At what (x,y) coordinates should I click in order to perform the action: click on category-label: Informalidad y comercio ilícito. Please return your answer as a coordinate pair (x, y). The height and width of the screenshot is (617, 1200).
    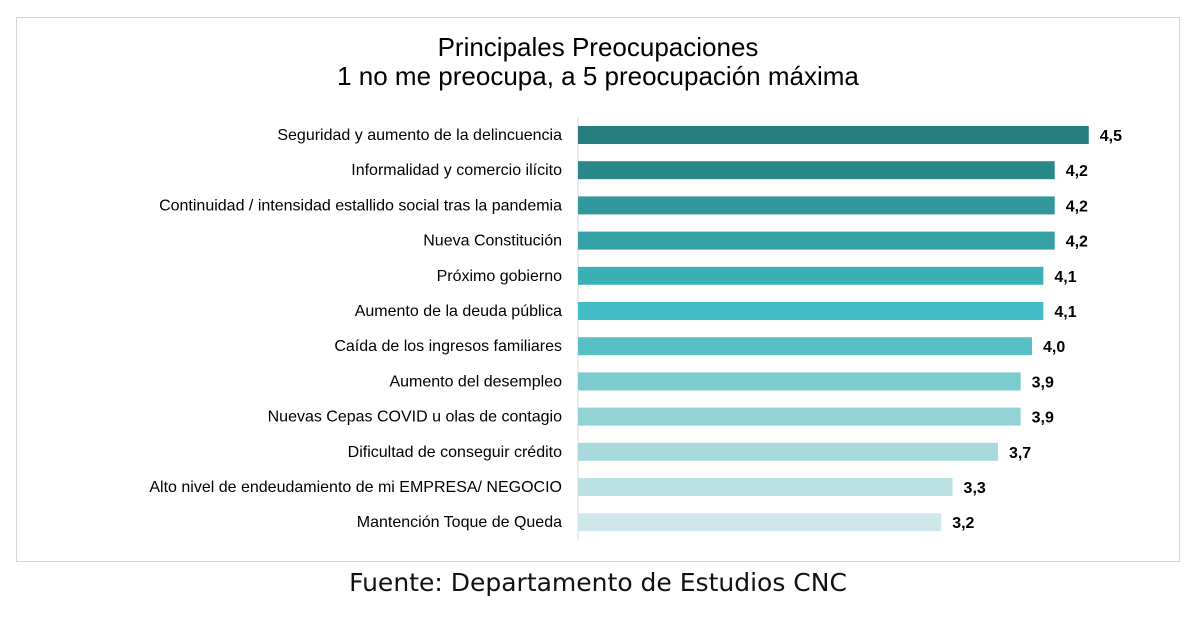
    Looking at the image, I should click on (456, 170).